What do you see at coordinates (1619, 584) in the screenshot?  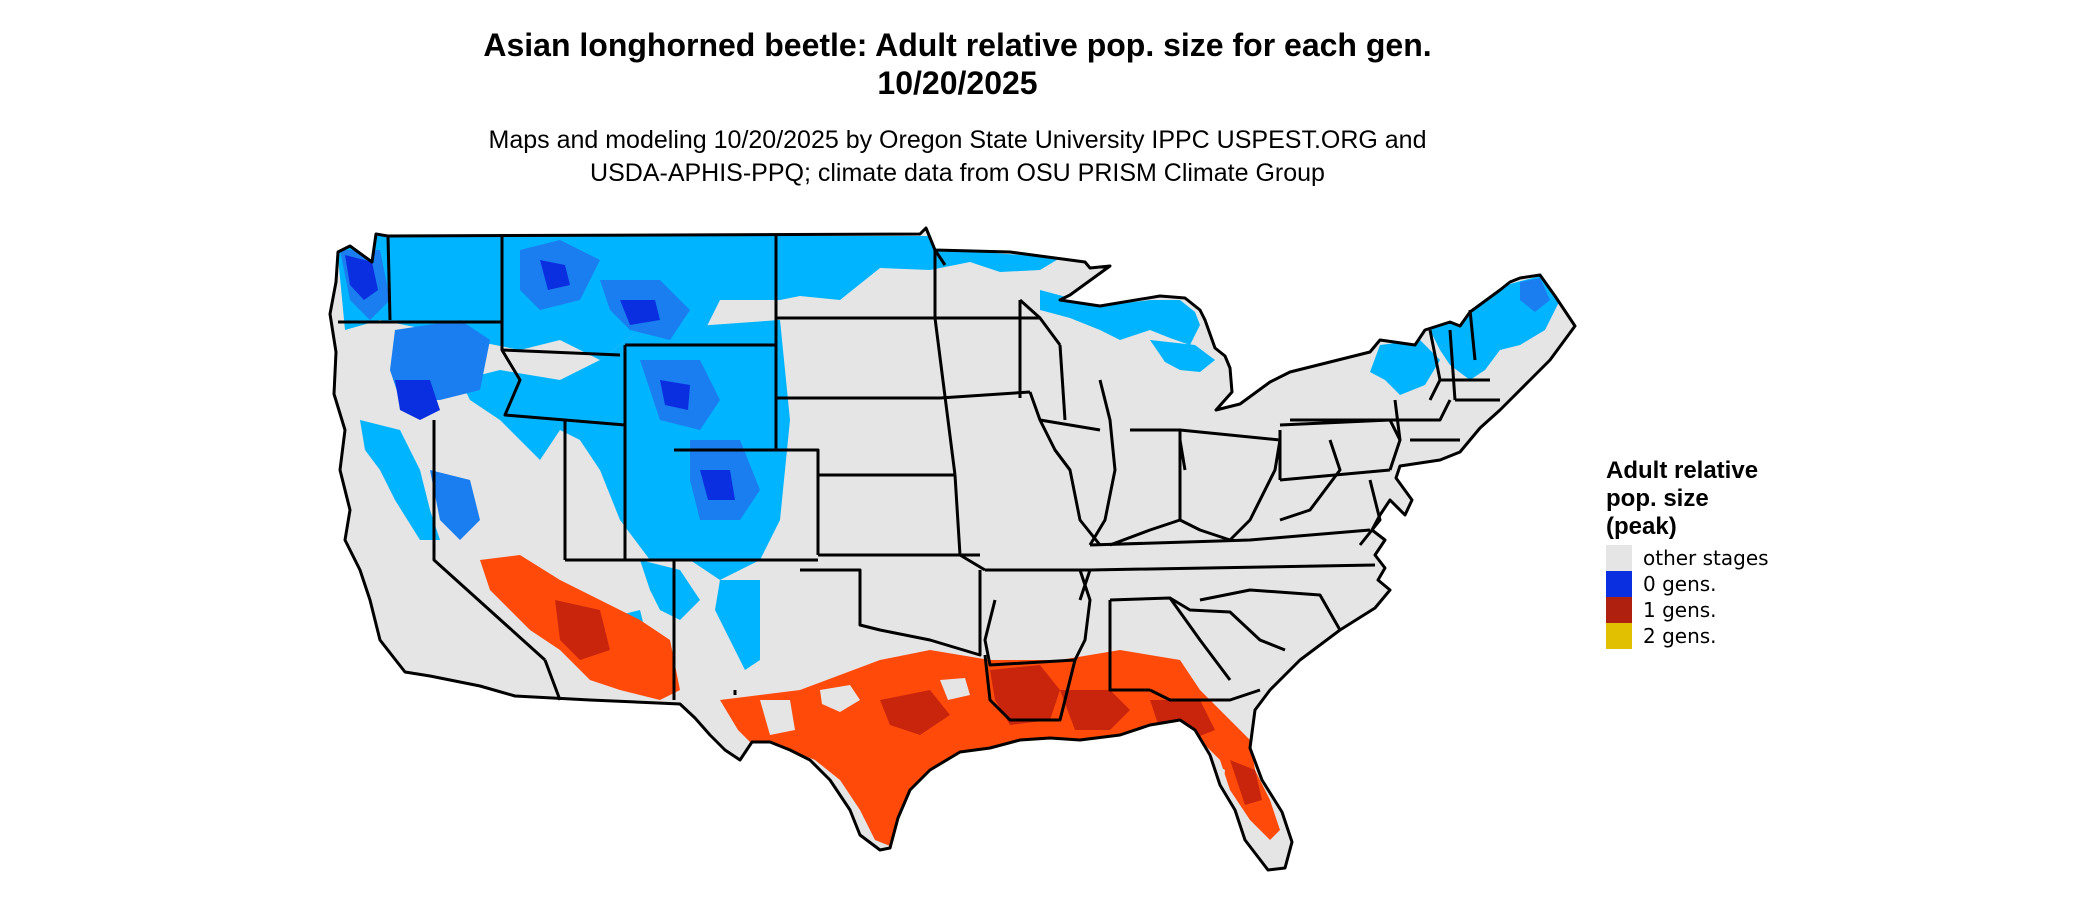 I see `legend-swatch-0-gens` at bounding box center [1619, 584].